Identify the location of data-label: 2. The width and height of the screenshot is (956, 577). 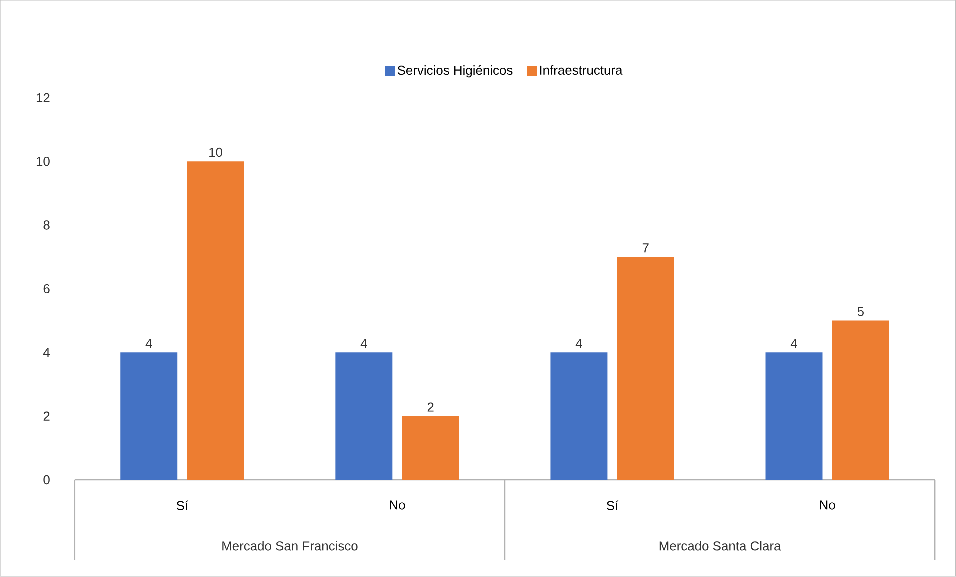
(431, 407).